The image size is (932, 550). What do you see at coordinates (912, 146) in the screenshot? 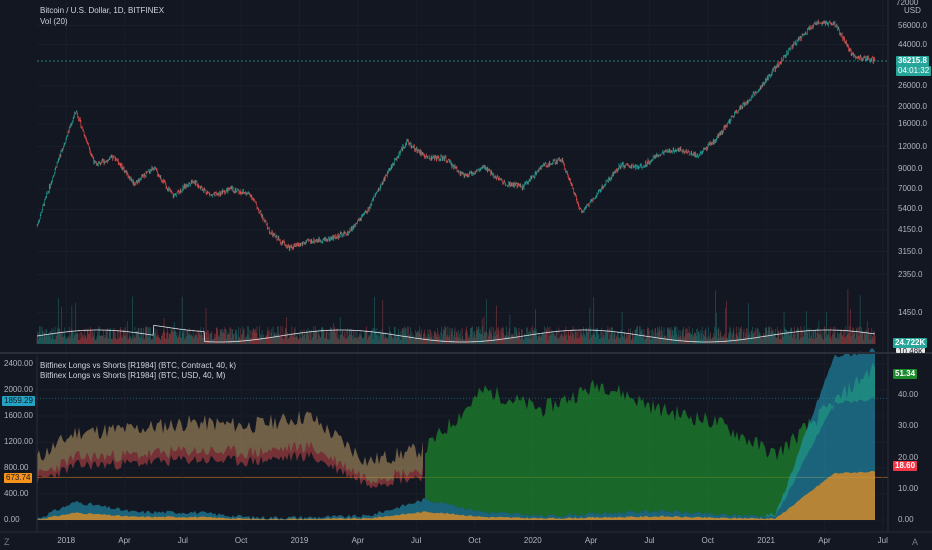
I see `price-axis-label: 12000.0` at bounding box center [912, 146].